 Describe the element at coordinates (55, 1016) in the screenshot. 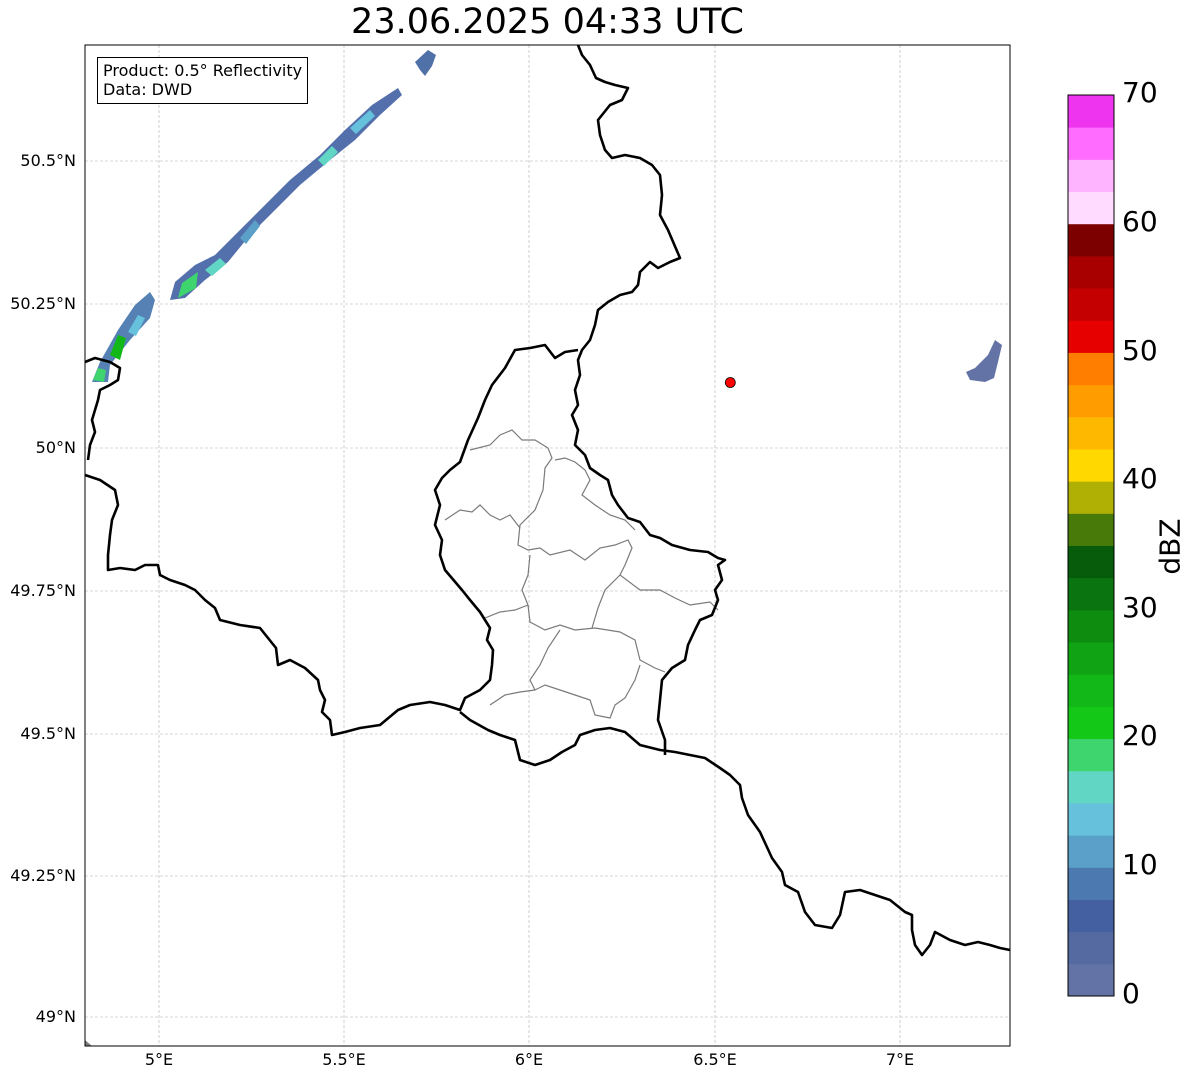

I see `lat-tick-label: 49°N` at that location.